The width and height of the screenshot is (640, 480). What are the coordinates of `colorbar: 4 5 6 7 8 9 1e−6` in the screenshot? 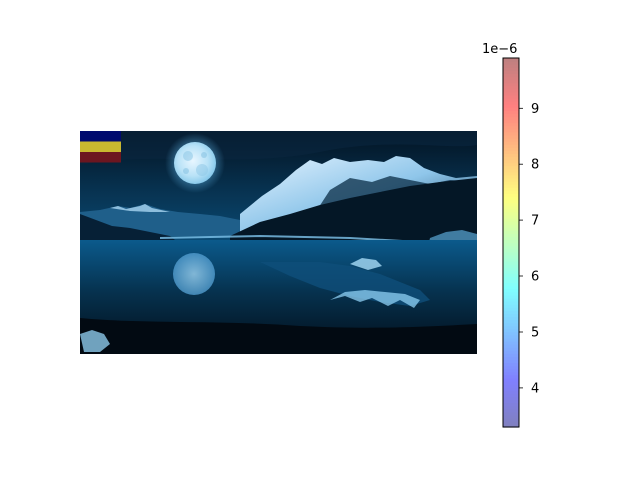 It's located at (510, 235).